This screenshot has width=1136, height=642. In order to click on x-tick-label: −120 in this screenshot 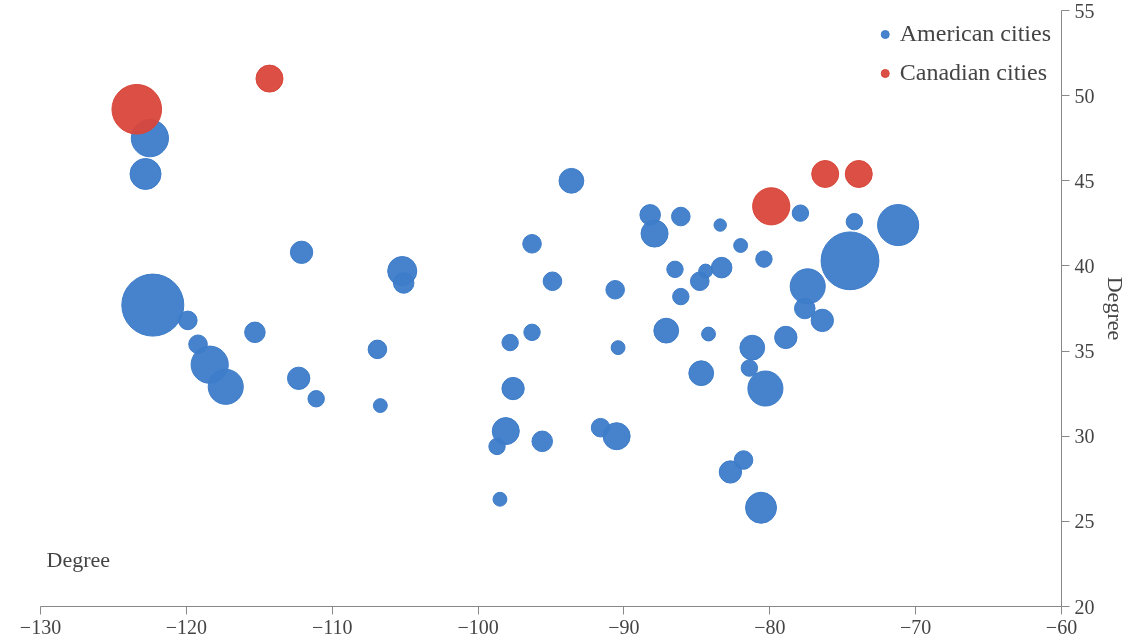, I will do `click(186, 626)`.